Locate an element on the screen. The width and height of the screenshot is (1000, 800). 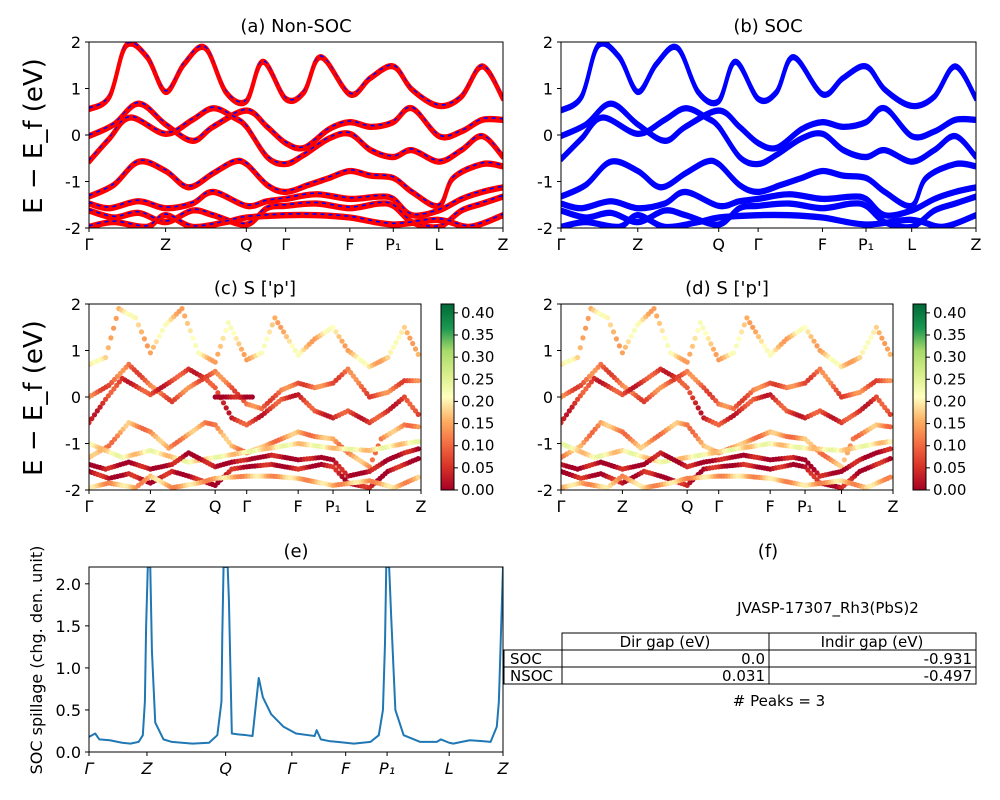
row-label-soc: SOC is located at coordinates (526, 659).